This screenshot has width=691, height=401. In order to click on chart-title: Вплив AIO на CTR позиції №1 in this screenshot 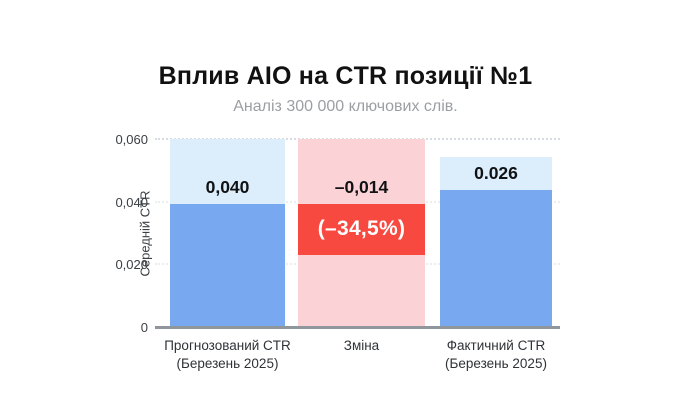, I will do `click(345, 76)`.